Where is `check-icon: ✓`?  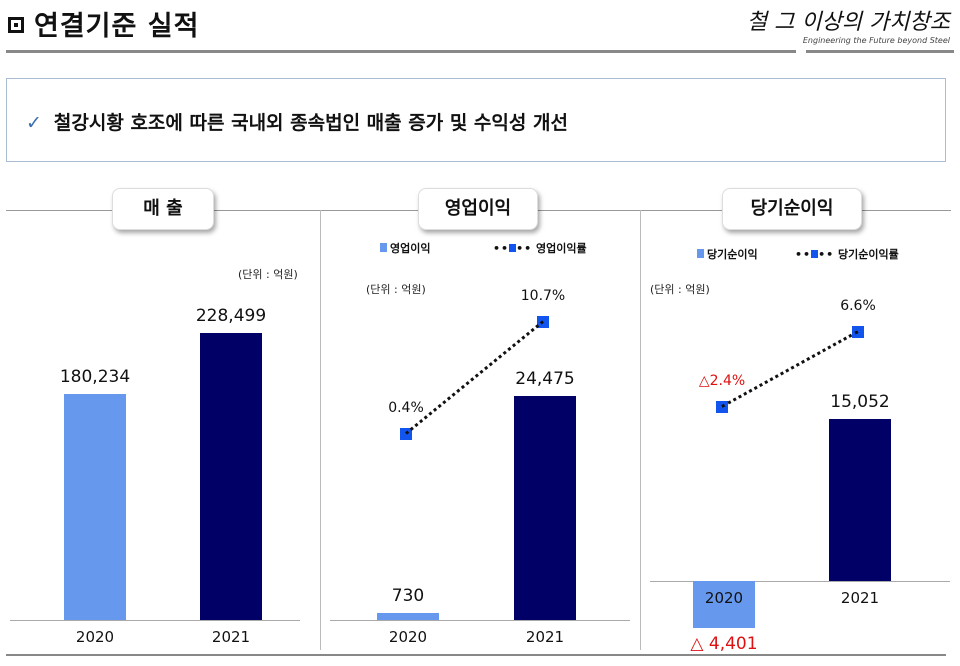
check-icon: ✓ is located at coordinates (34, 123).